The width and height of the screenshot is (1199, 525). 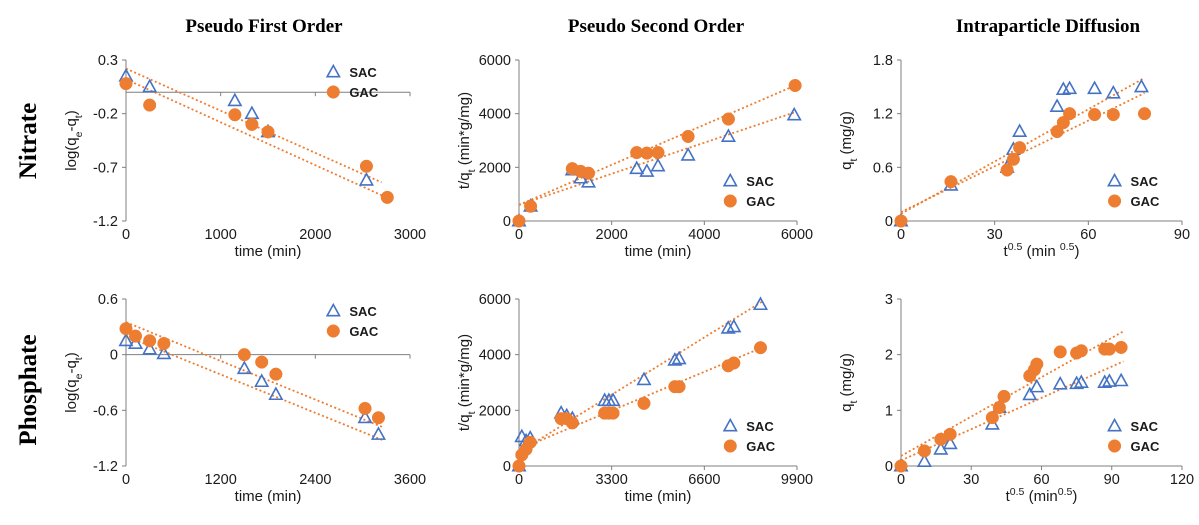 I want to click on x-tick-label: 60, so click(x=1041, y=480).